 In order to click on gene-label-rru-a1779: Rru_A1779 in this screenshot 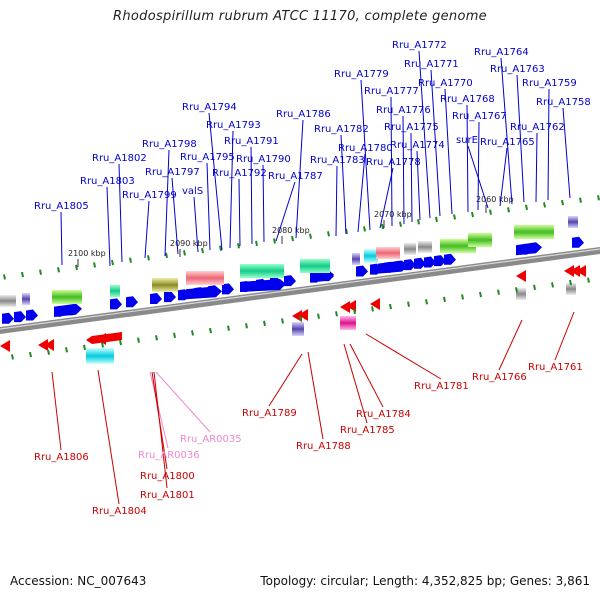, I will do `click(361, 74)`.